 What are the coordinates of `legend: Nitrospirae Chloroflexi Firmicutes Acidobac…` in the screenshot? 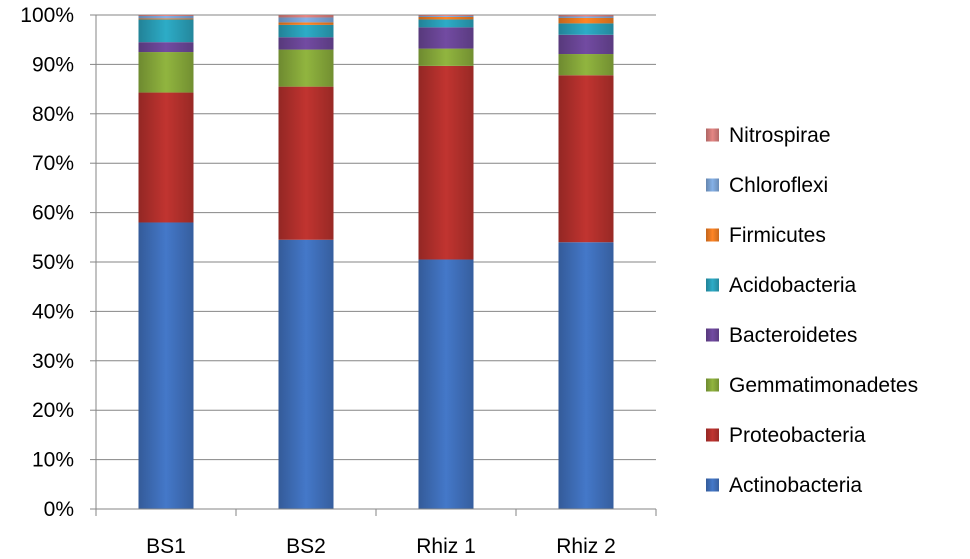 It's located at (812, 310).